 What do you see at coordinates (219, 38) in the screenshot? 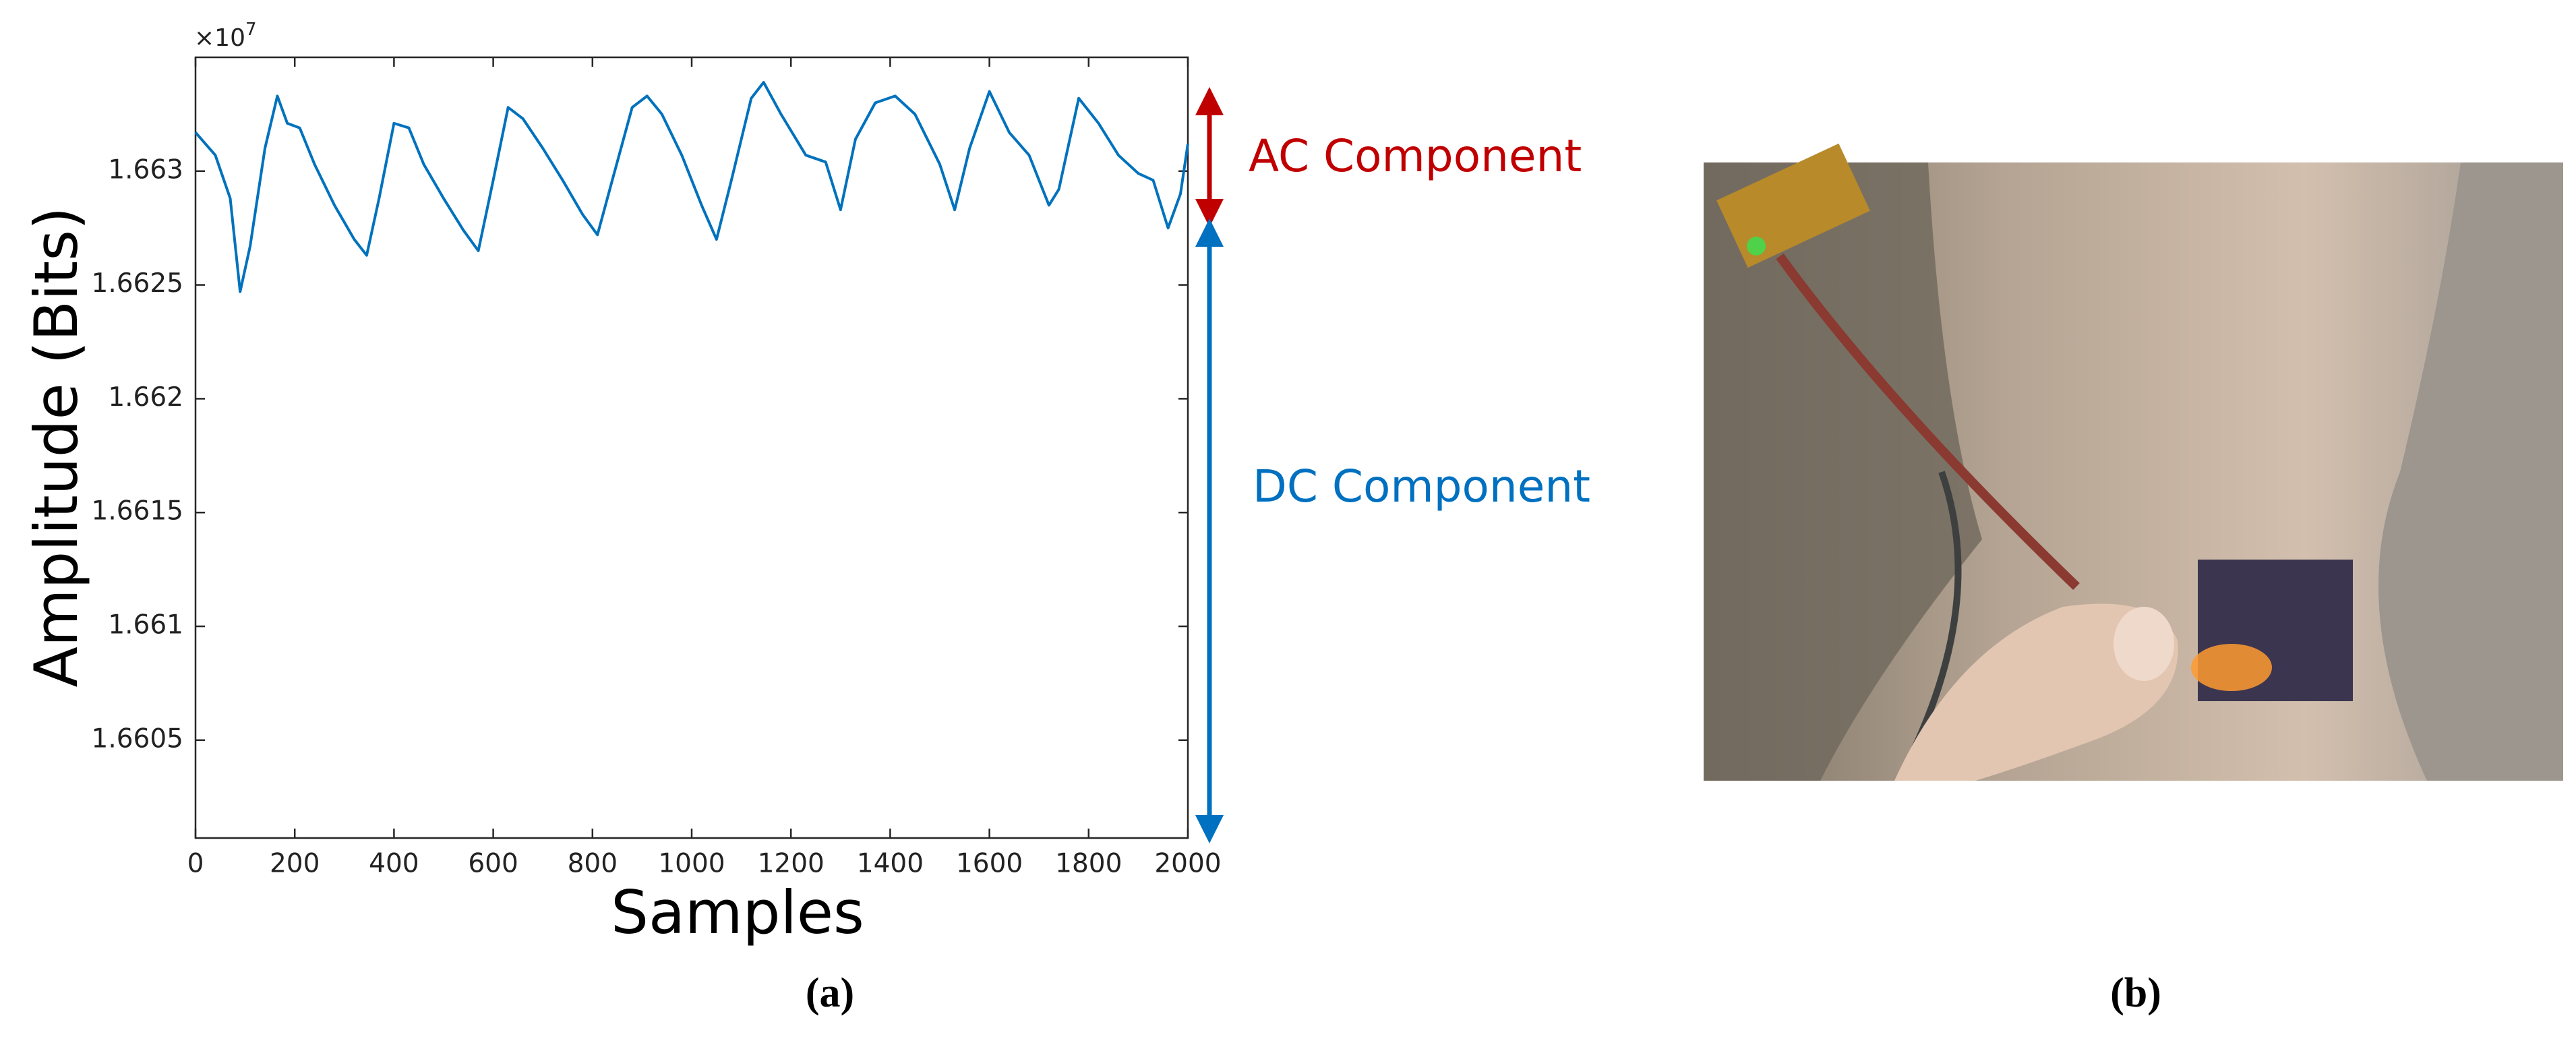
I see `multiplier-base: ×10` at bounding box center [219, 38].